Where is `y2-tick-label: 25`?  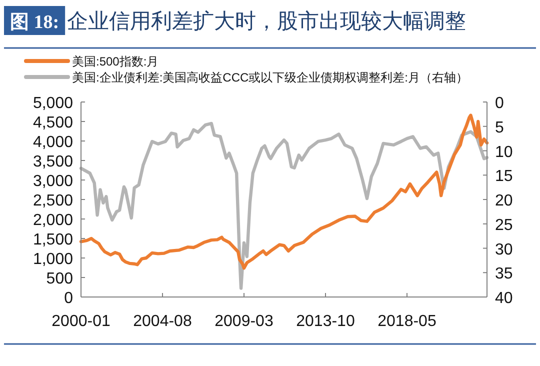
y2-tick-label: 25 is located at coordinates (504, 225).